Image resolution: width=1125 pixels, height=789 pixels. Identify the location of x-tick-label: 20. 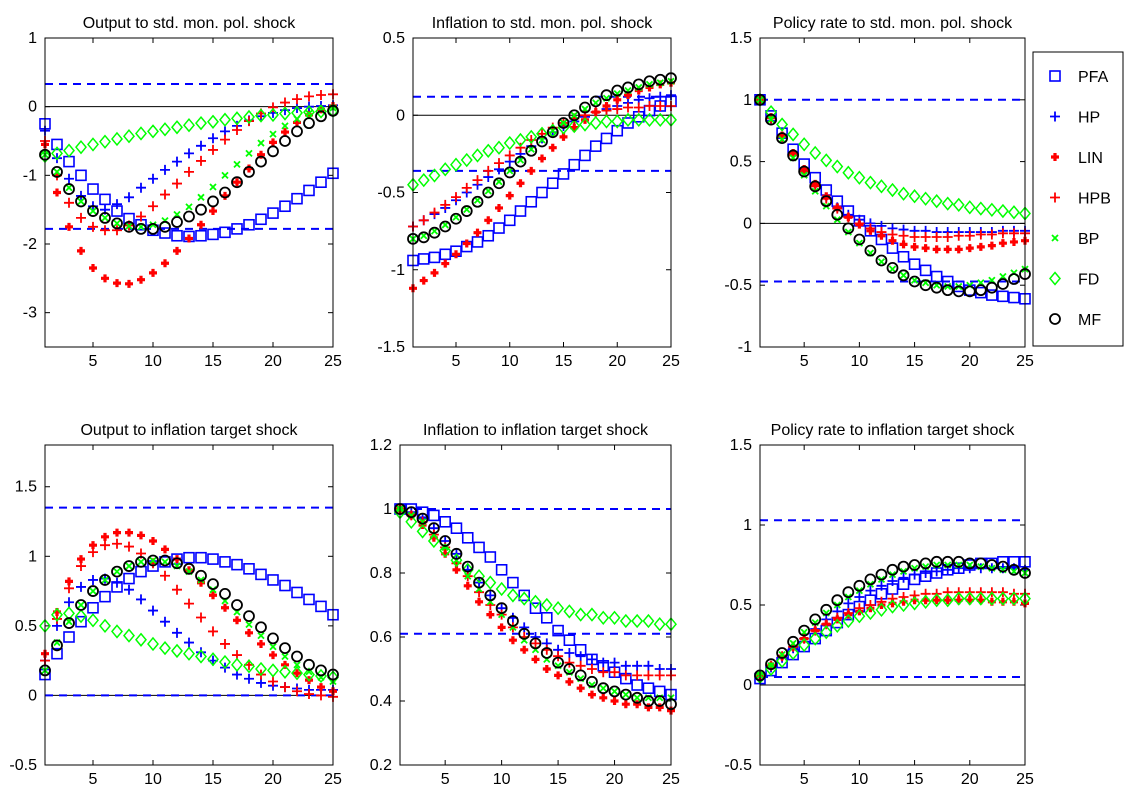
(273, 361).